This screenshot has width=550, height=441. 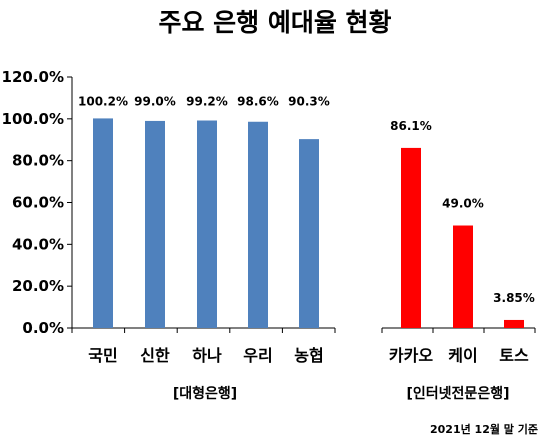 I want to click on bar-케이, so click(x=463, y=276).